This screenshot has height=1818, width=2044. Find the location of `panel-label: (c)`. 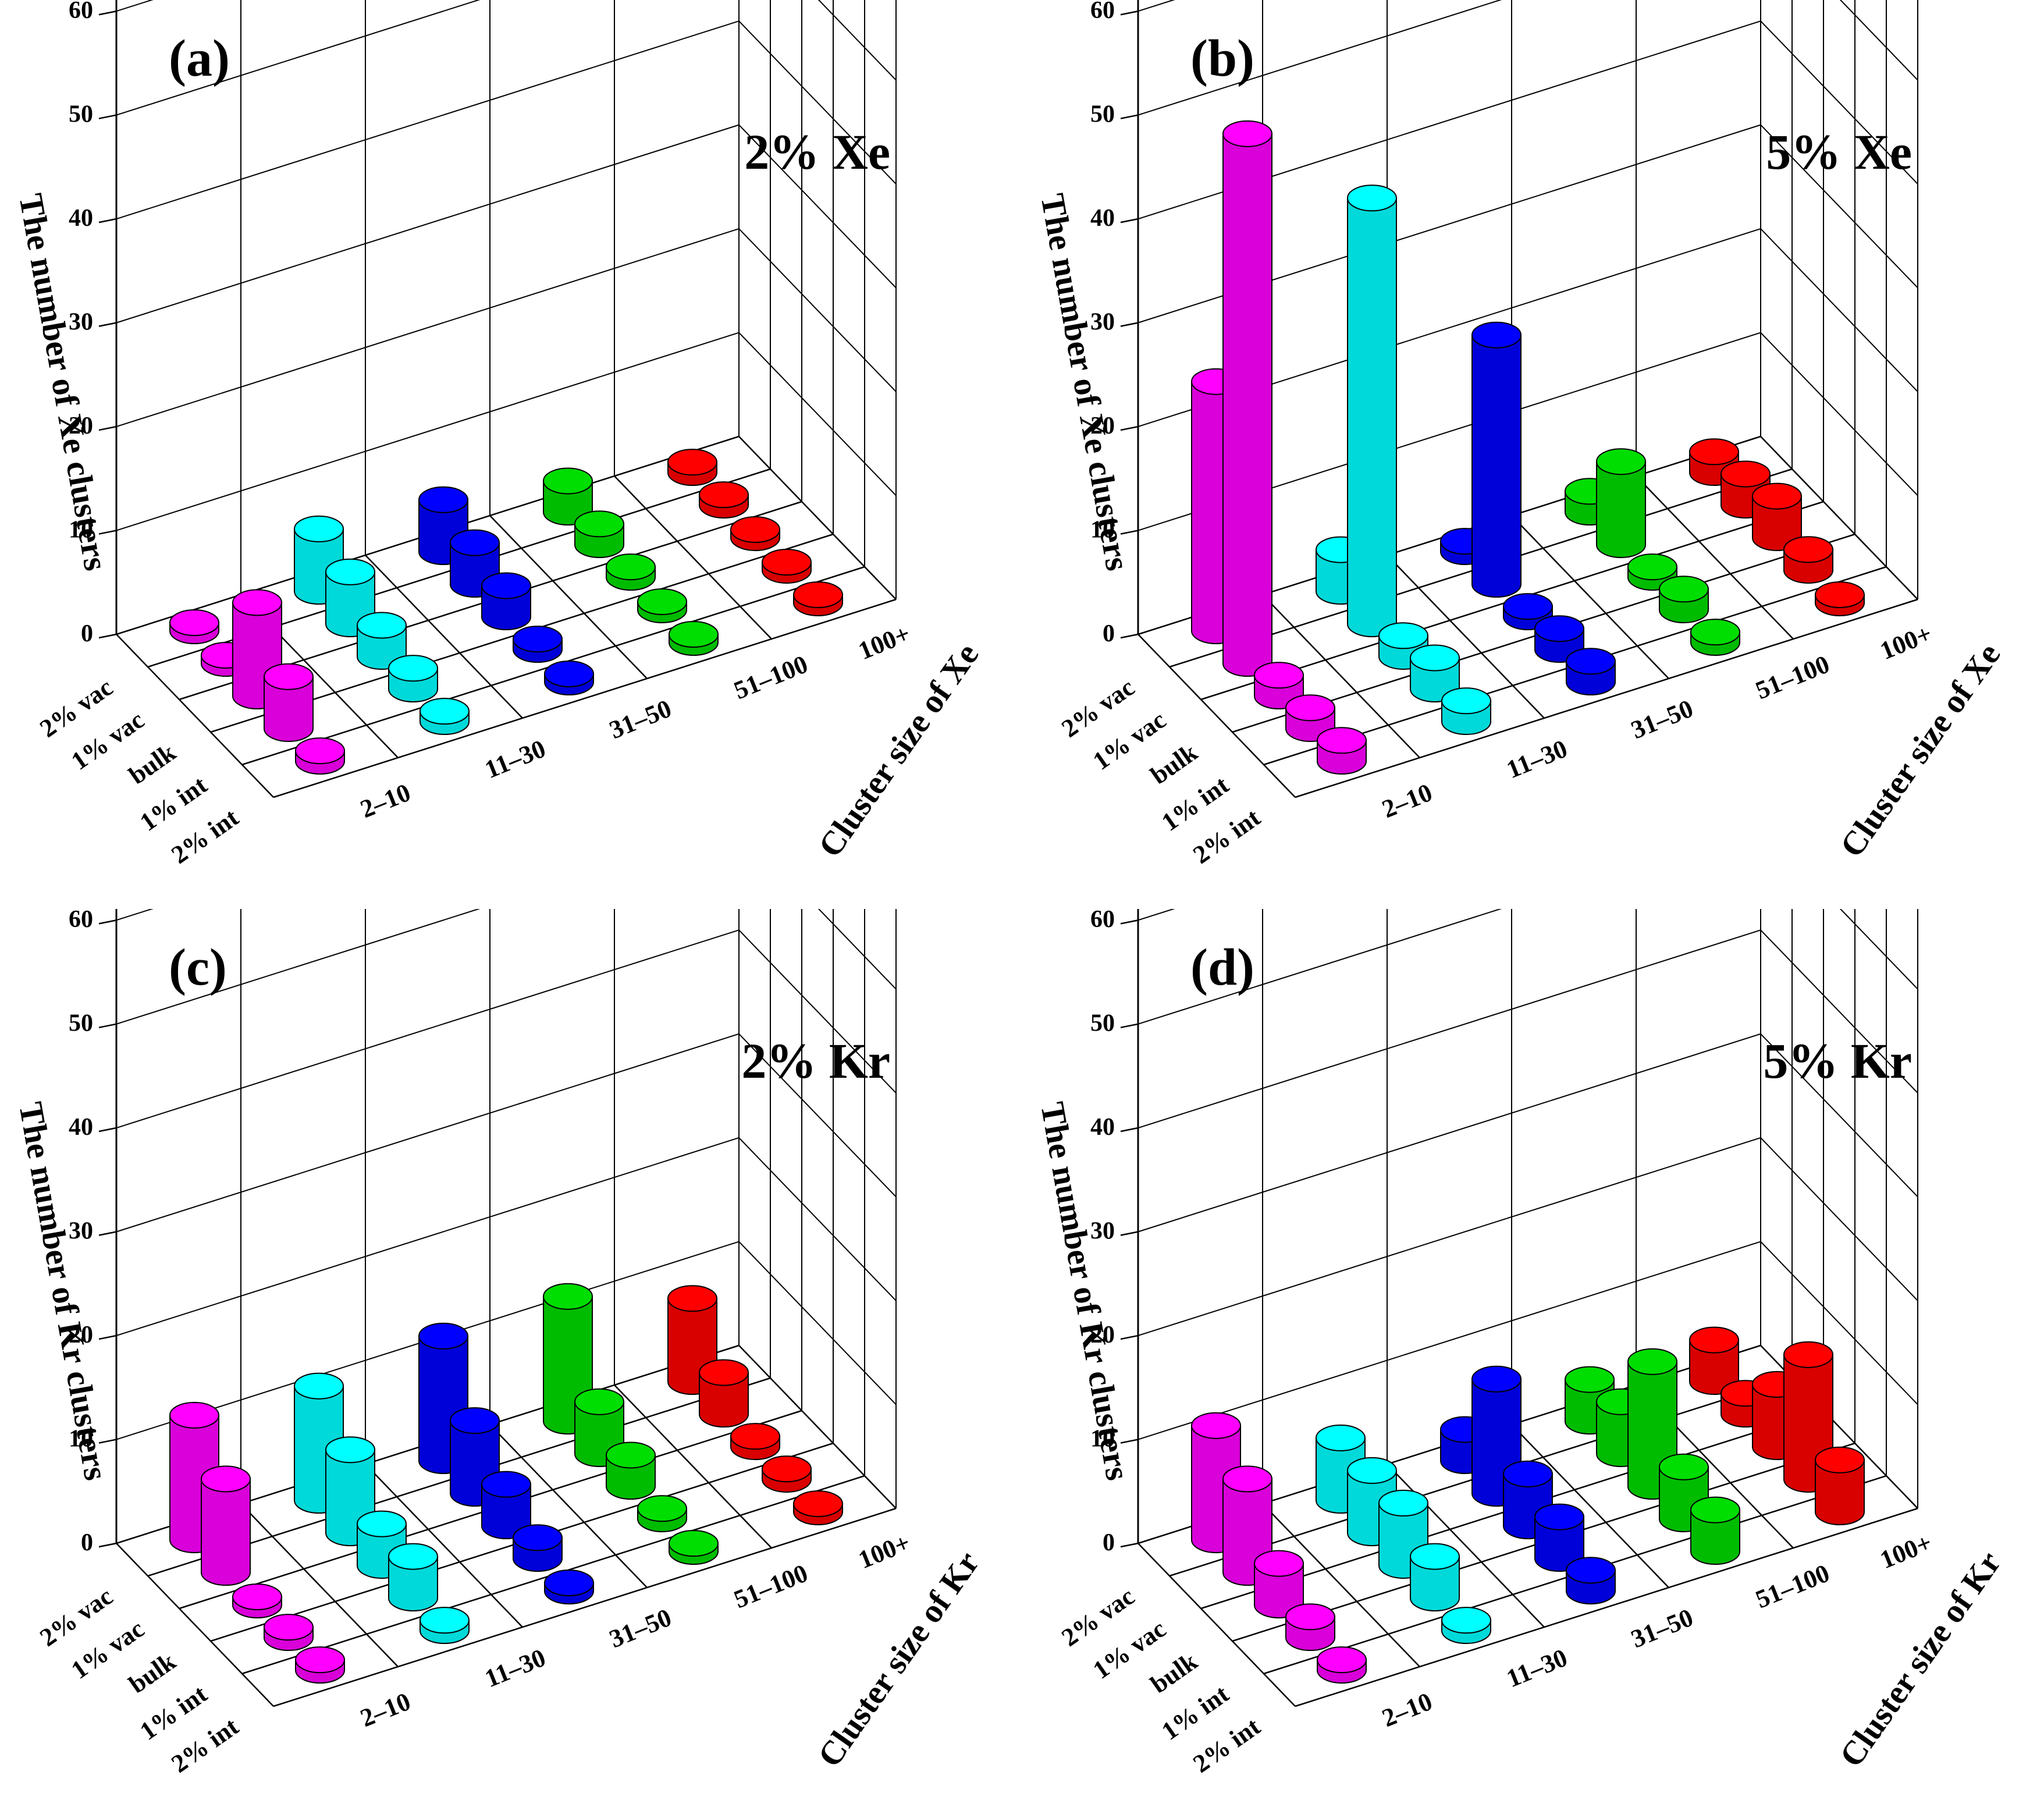

panel-label: (c) is located at coordinates (198, 968).